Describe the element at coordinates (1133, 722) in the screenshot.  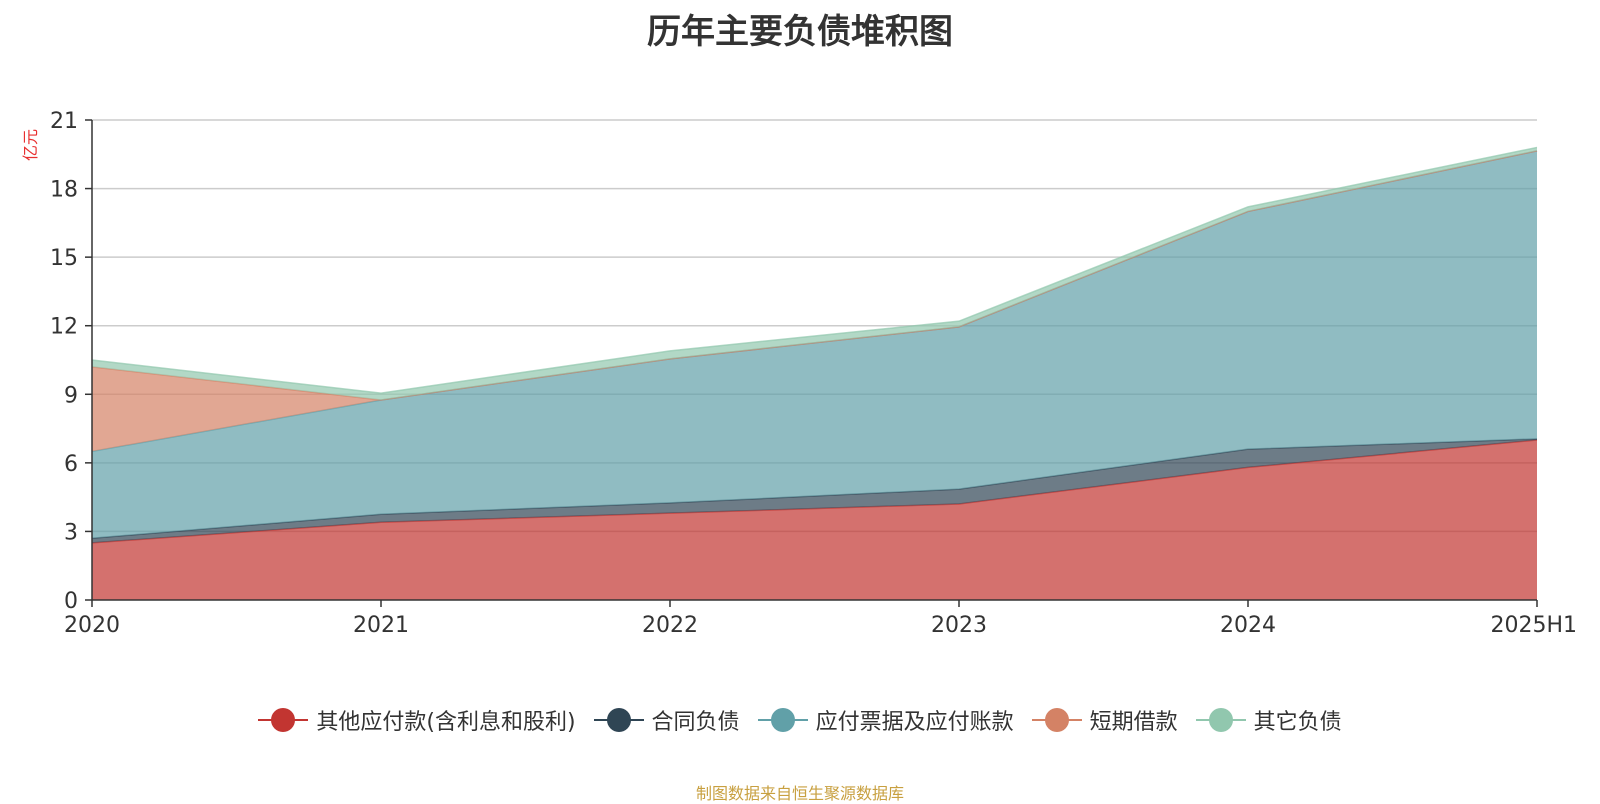
I see `legend-label: 短期借款` at that location.